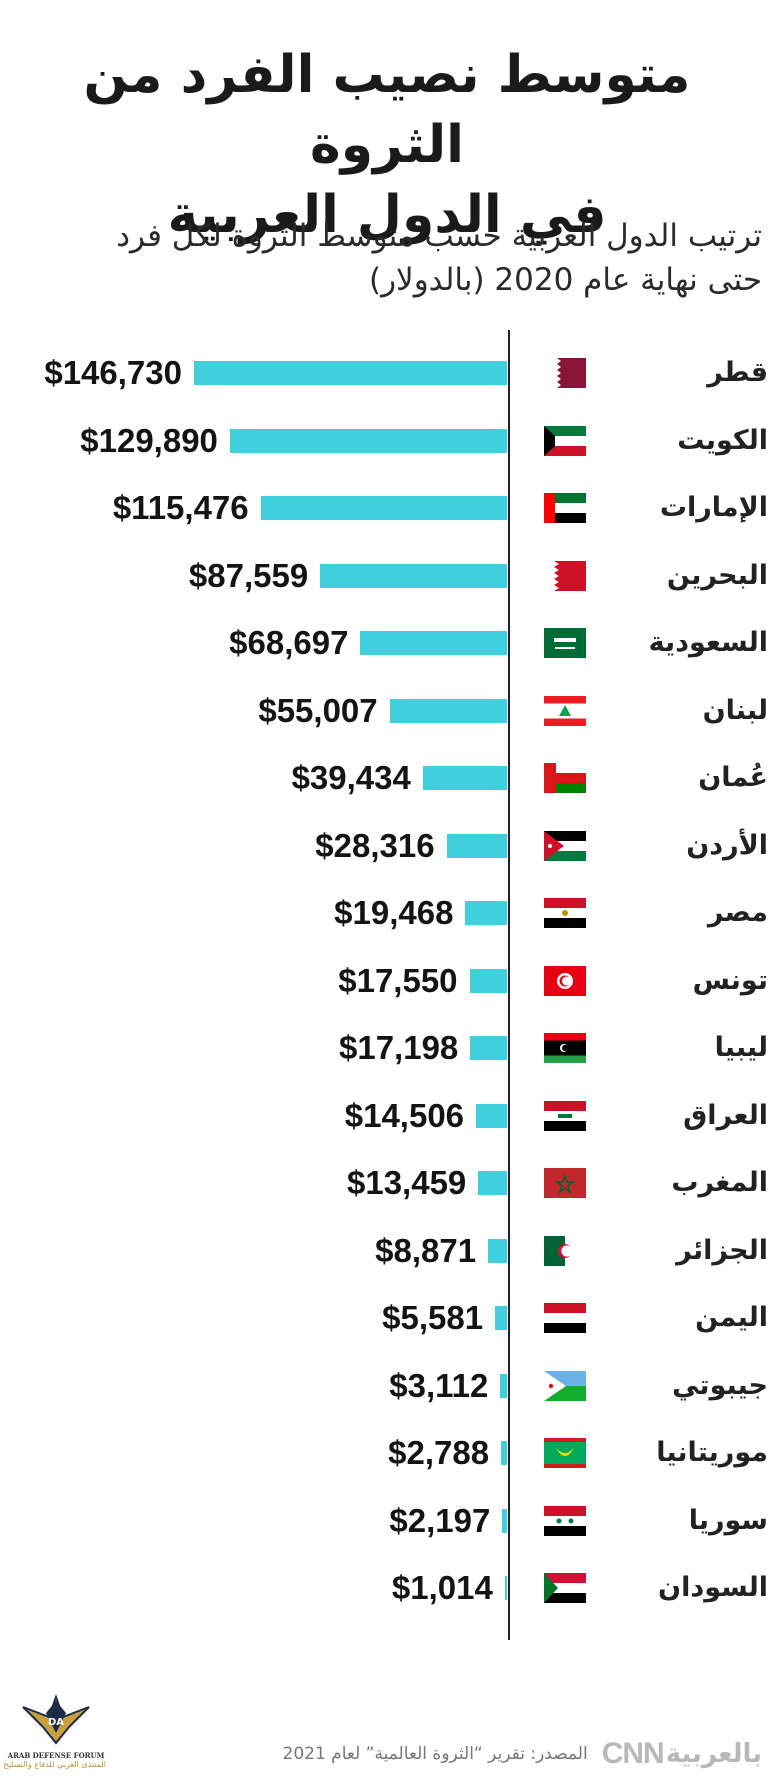  What do you see at coordinates (565, 1048) in the screenshot?
I see `libya-flag-icon` at bounding box center [565, 1048].